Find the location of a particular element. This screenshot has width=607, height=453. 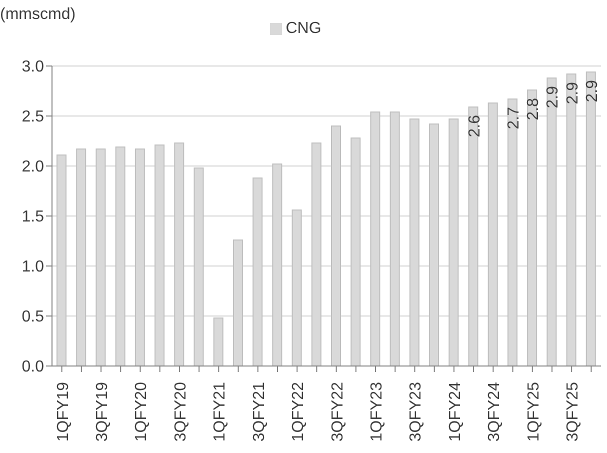

y-tick-label: 2.5 is located at coordinates (33, 117).